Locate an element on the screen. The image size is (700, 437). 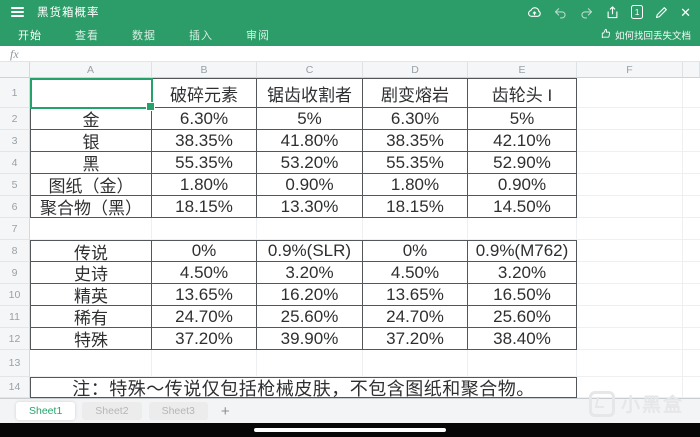
cell-e5: 0.90% is located at coordinates (522, 185).